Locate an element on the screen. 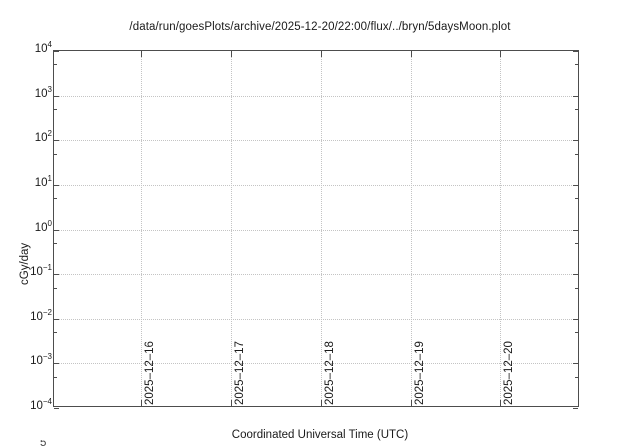  y-tick-exponent: 3 is located at coordinates (49, 89).